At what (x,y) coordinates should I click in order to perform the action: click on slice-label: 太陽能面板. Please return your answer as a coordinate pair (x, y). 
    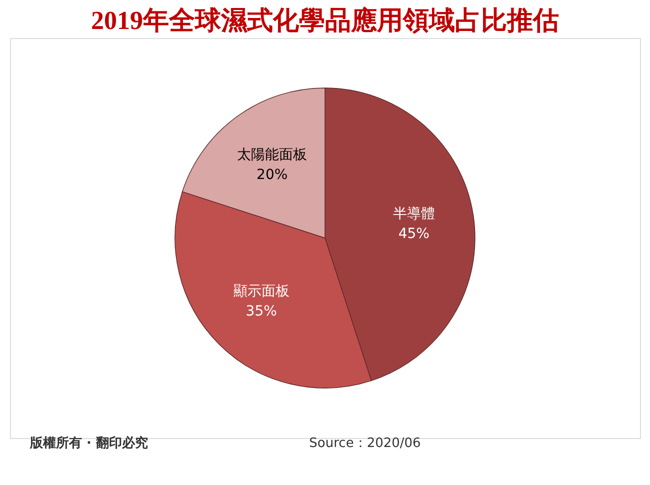
    Looking at the image, I should click on (272, 155).